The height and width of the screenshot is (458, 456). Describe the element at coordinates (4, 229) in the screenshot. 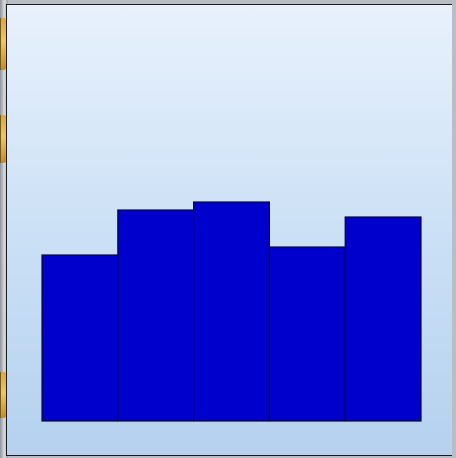

I see `window-left-edge` at that location.